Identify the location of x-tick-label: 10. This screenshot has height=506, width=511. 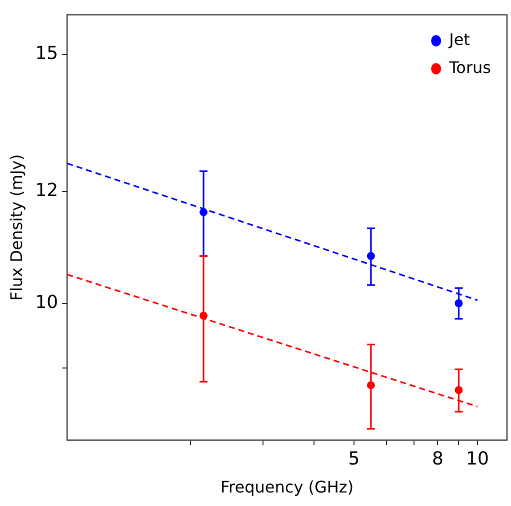
(477, 459).